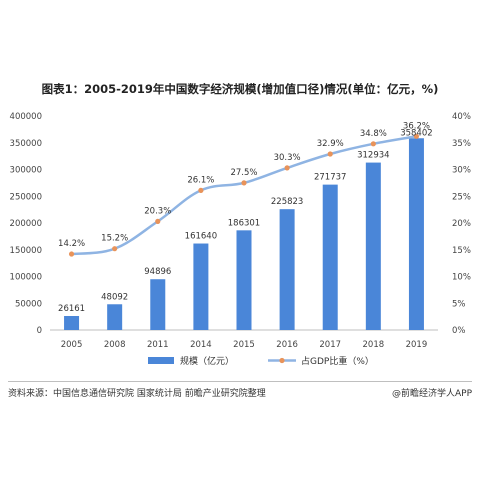 This screenshot has height=480, width=480. Describe the element at coordinates (39, 331) in the screenshot. I see `y-left-tick-label: 0` at that location.